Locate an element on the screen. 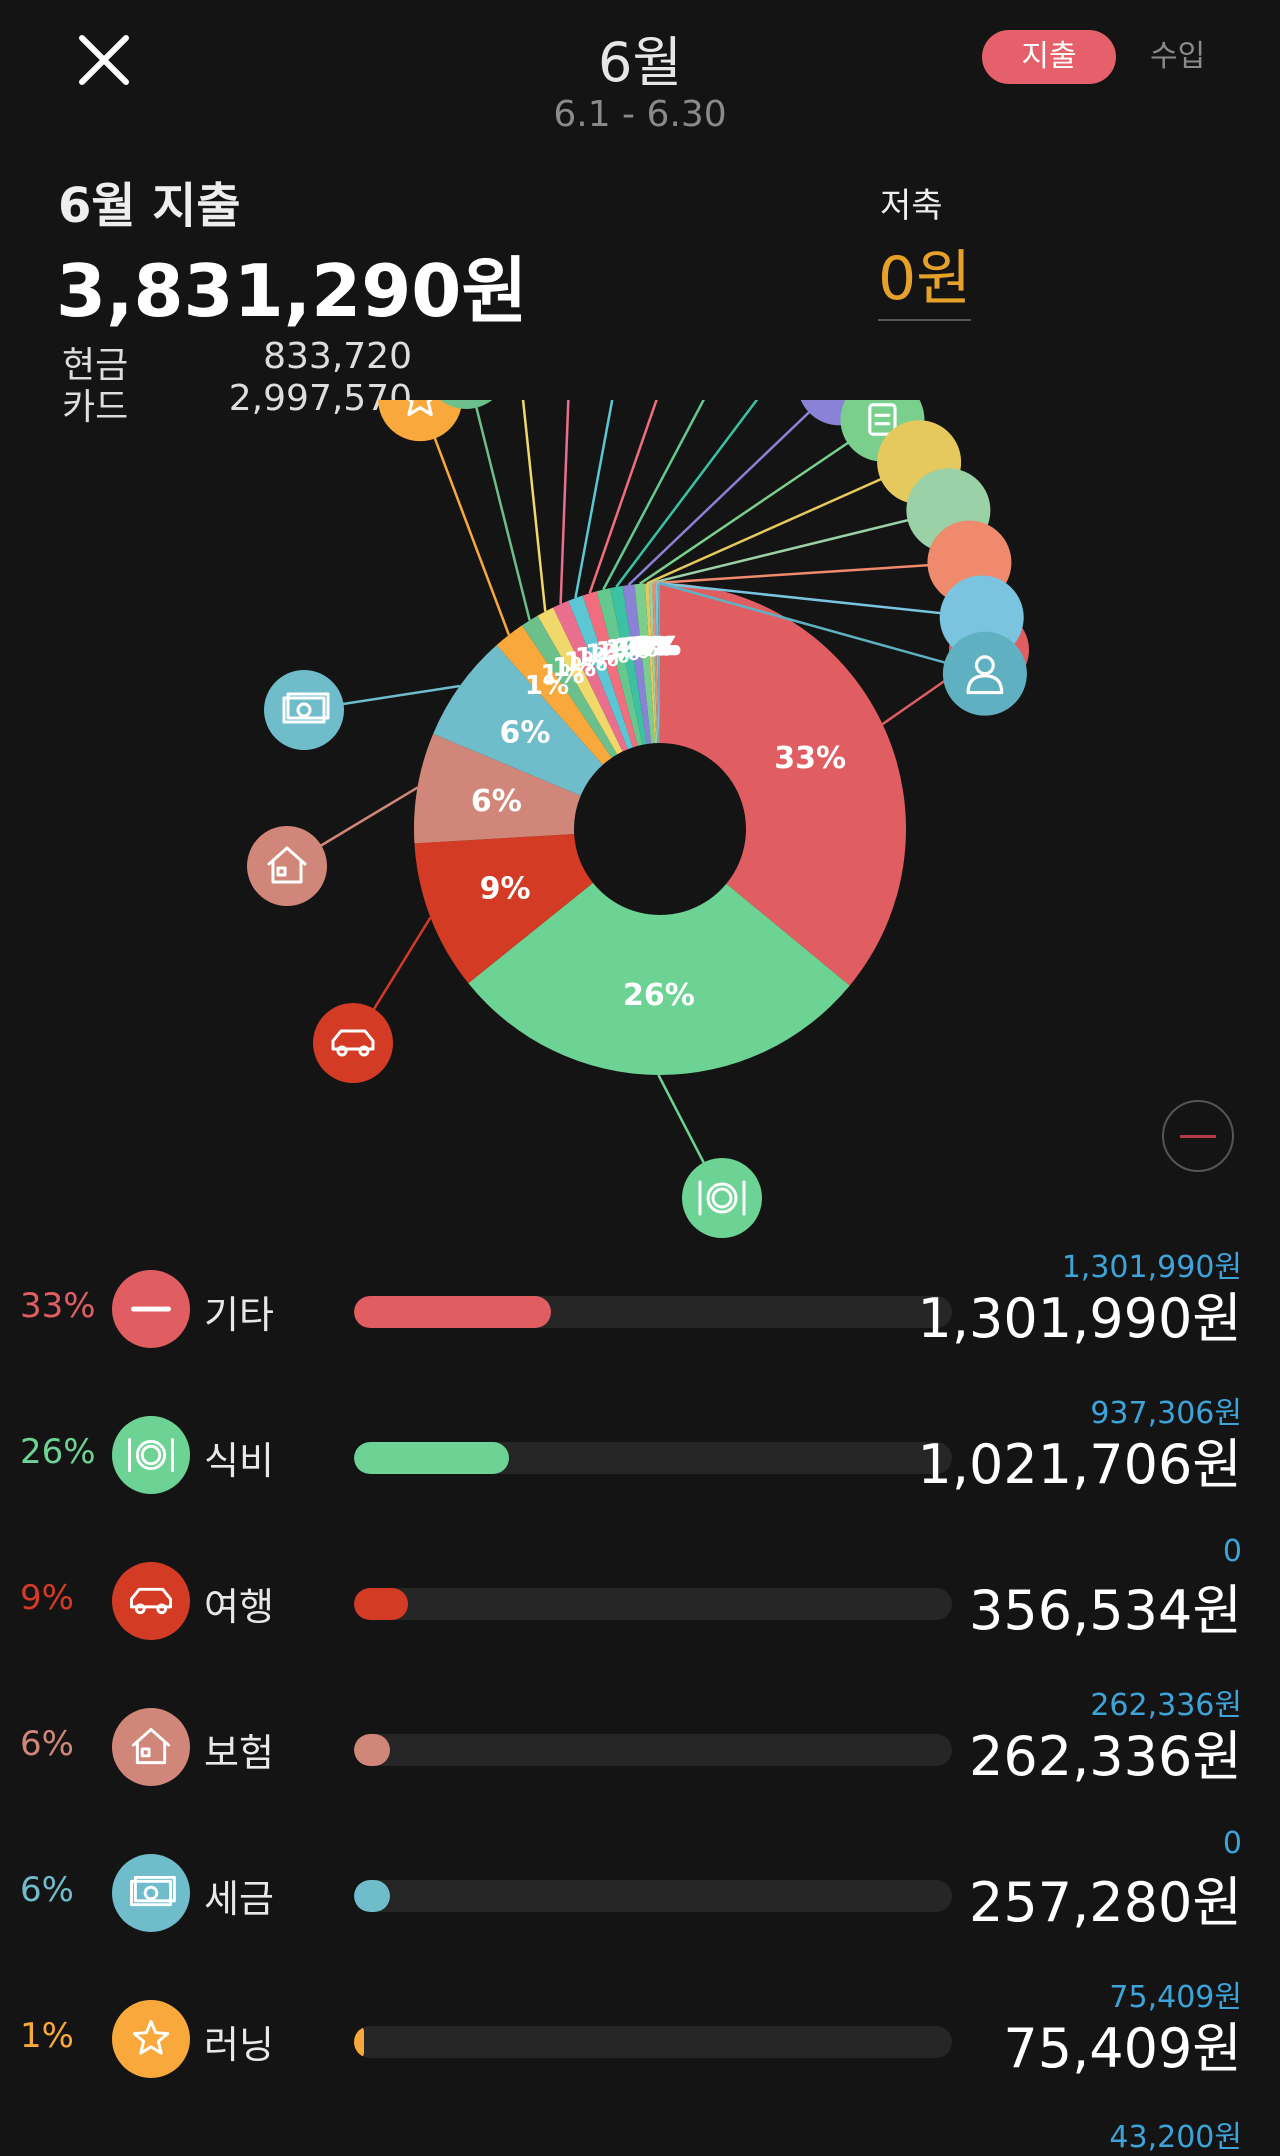 This screenshot has width=1280, height=2156. category-amount: 262,336원 is located at coordinates (1105, 1756).